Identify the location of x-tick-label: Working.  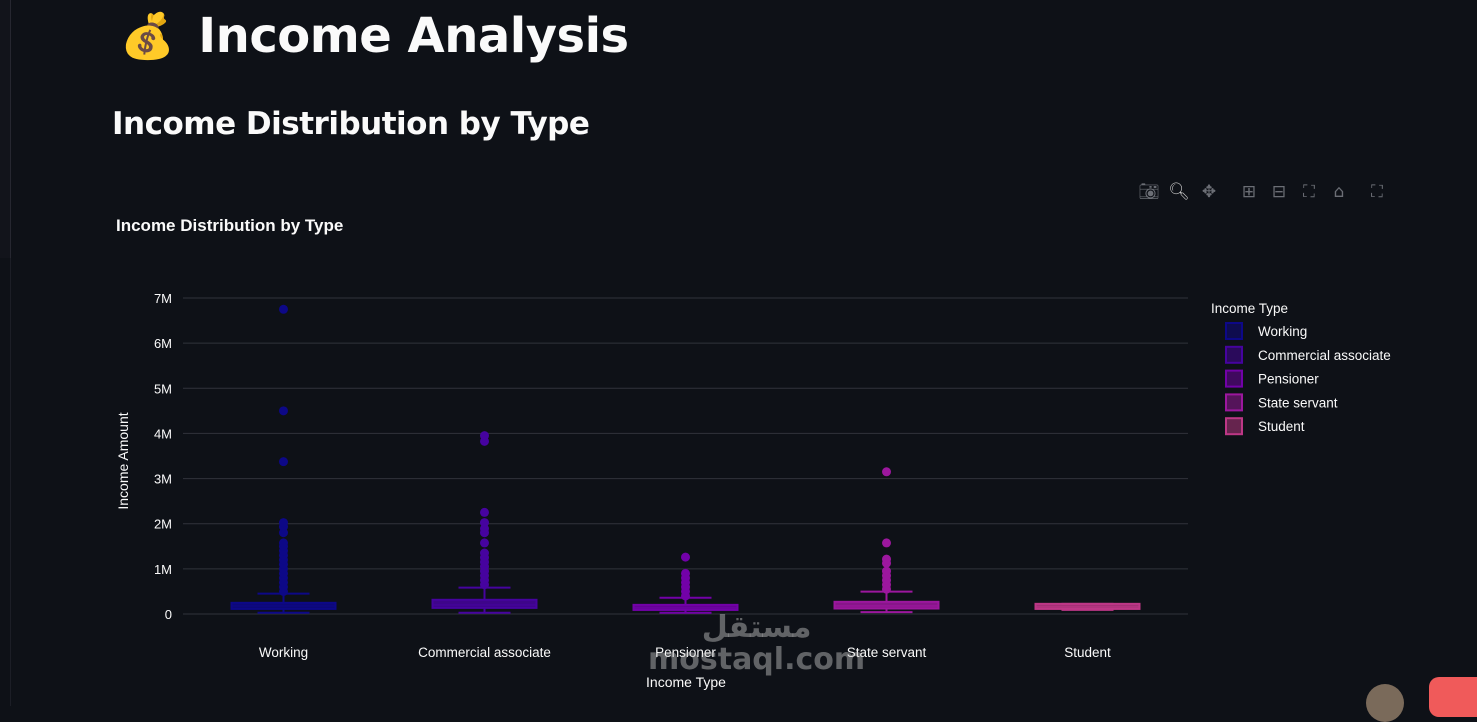
(283, 652).